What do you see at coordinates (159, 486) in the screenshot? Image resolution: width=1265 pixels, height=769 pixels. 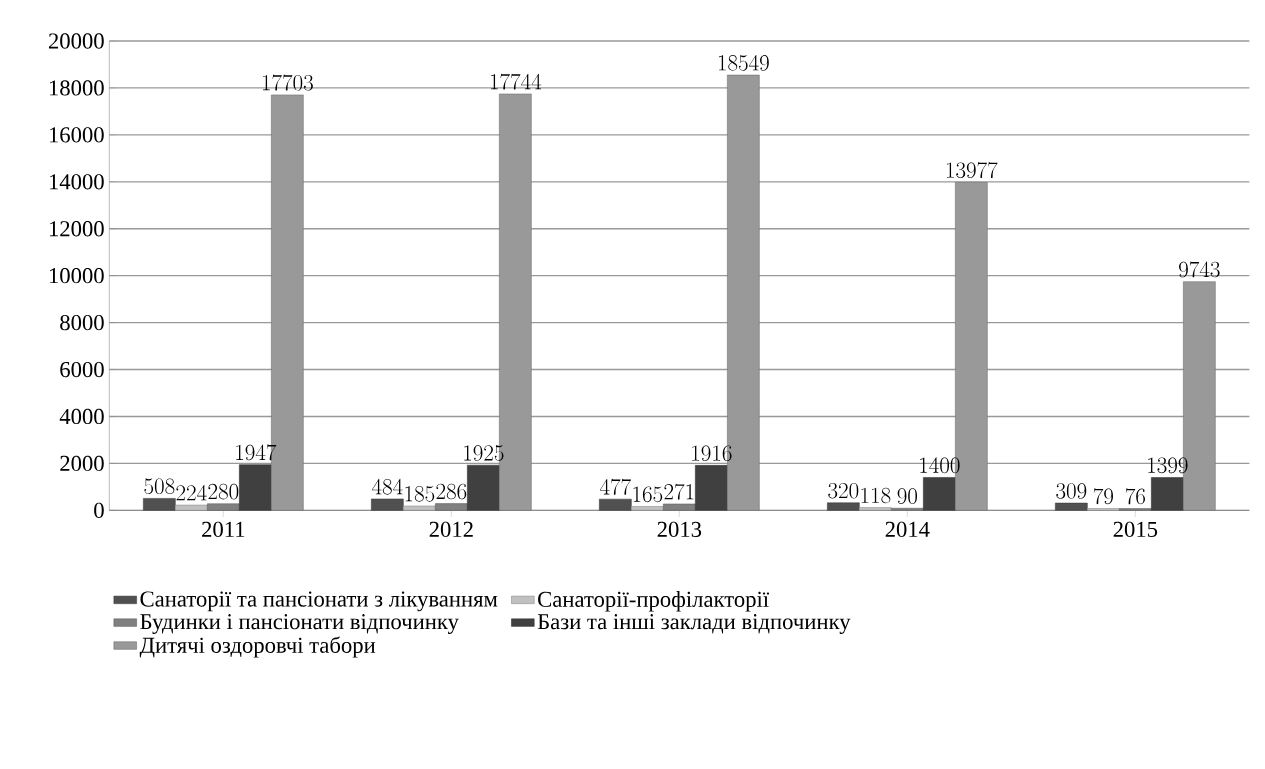 I see `data-label: 508` at bounding box center [159, 486].